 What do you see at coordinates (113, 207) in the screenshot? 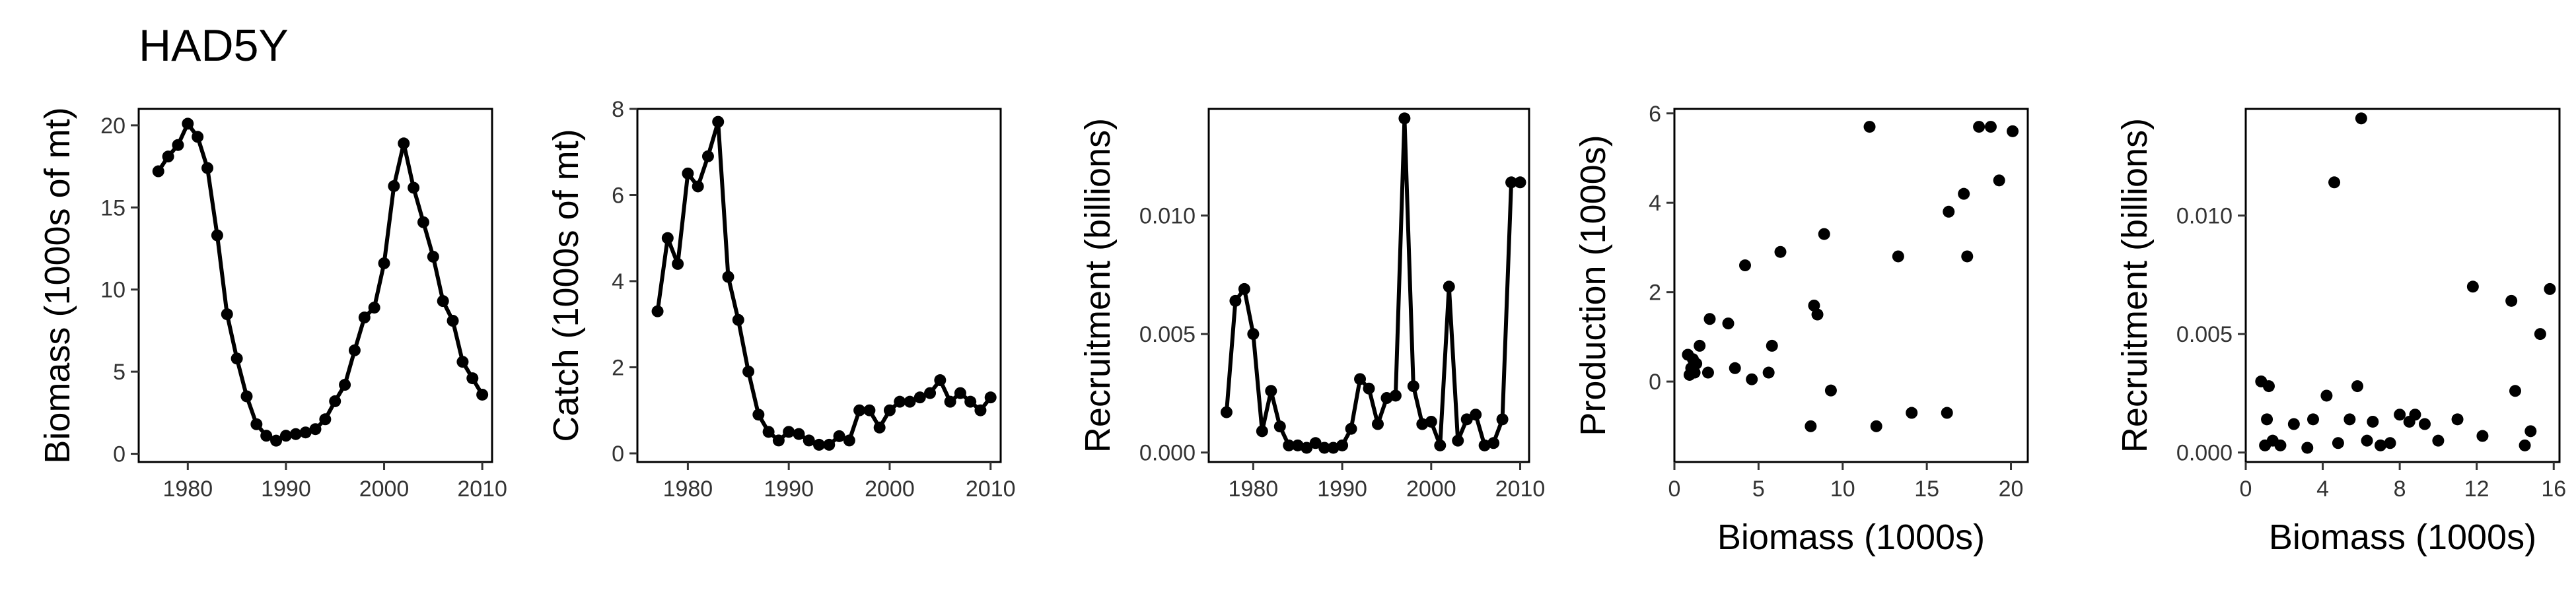
I see `y-tick-label: 15` at bounding box center [113, 207].